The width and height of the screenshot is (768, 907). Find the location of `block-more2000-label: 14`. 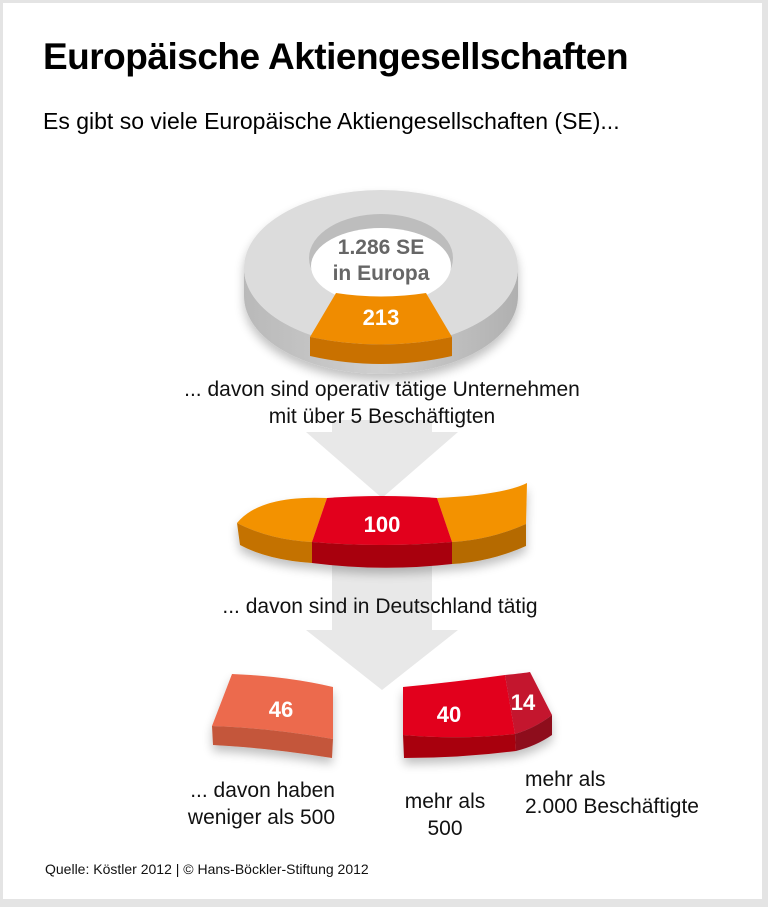

block-more2000-label: 14 is located at coordinates (523, 702).